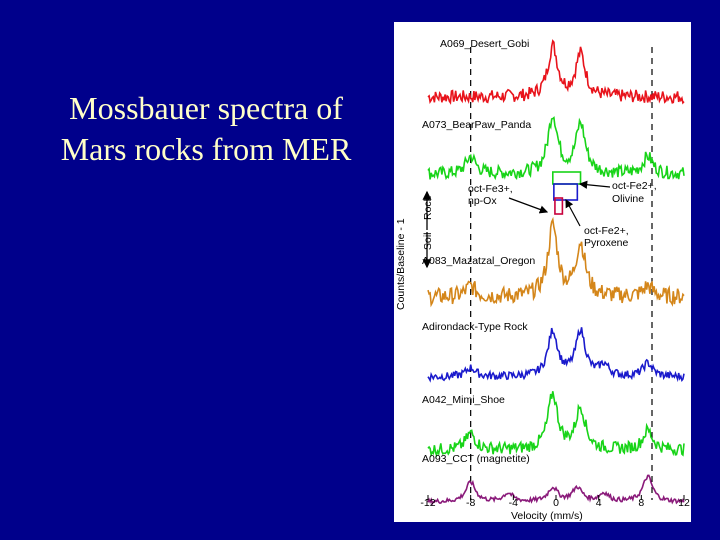  What do you see at coordinates (206, 149) in the screenshot?
I see `slide-title-line-2: Mars rocks from MER` at bounding box center [206, 149].